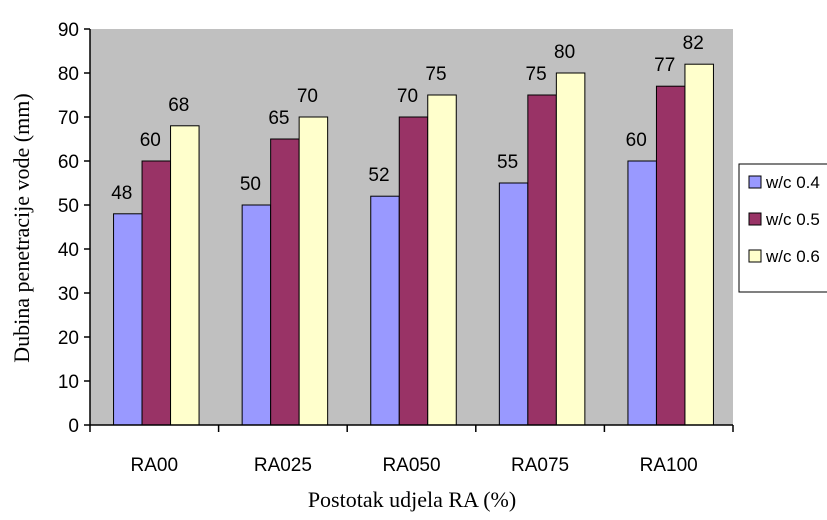  I want to click on y-tick-label: 0, so click(73, 426).